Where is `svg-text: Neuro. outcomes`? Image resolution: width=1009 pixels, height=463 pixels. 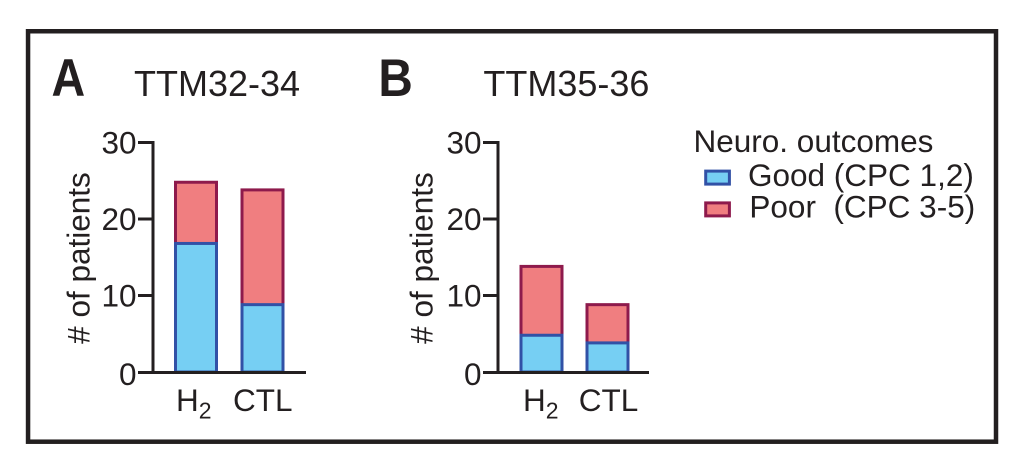 svg-text: Neuro. outcomes is located at coordinates (814, 141).